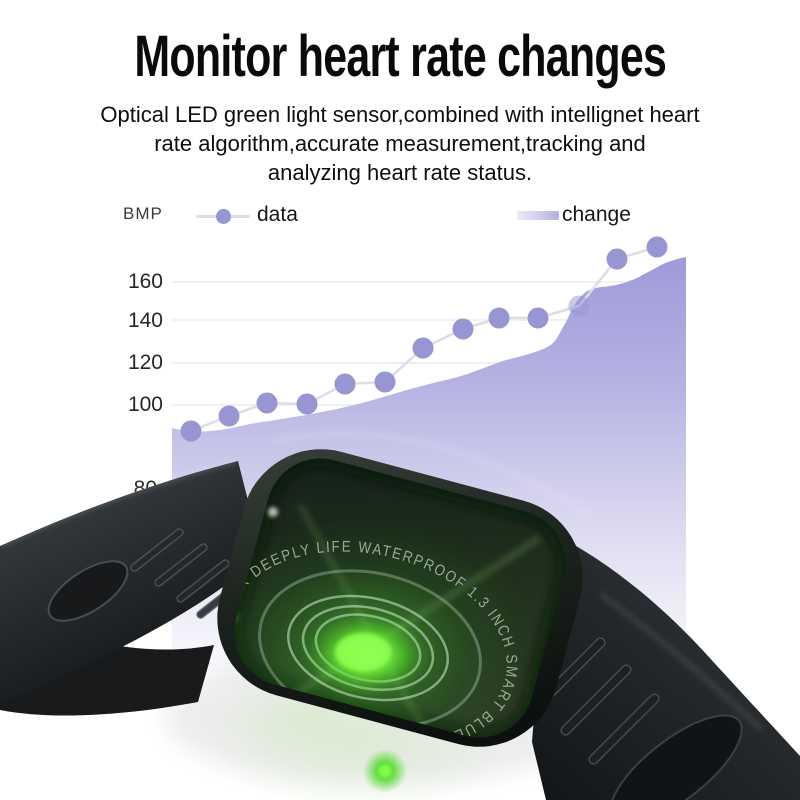  Describe the element at coordinates (143, 213) in the screenshot. I see `y-axis-title: BMP` at that location.